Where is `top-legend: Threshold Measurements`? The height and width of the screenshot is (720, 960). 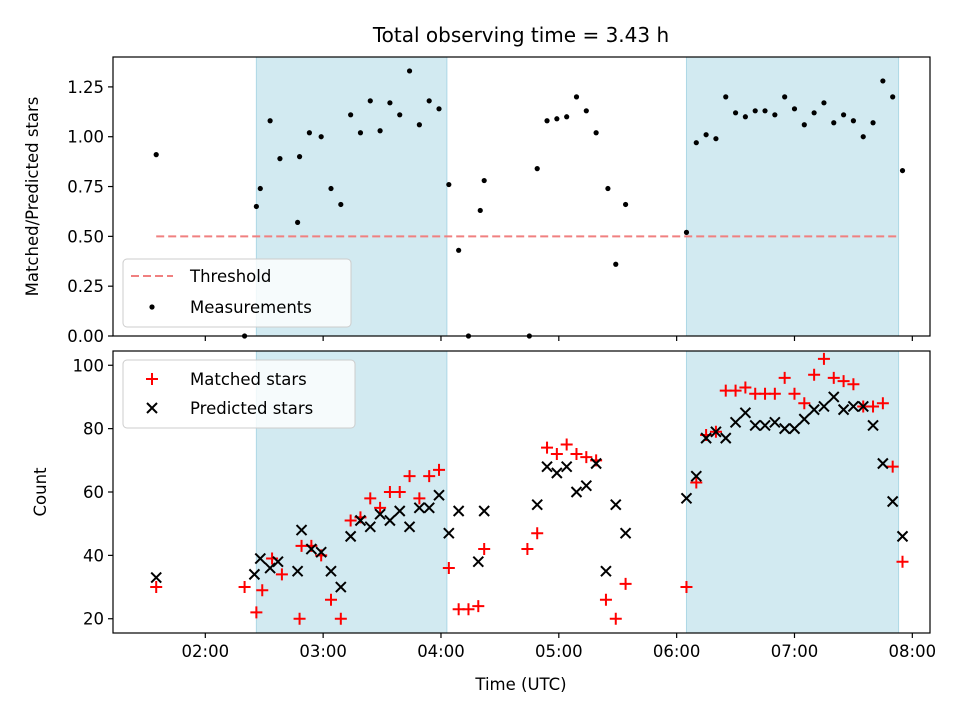 top-legend: Threshold Measurements is located at coordinates (237, 293).